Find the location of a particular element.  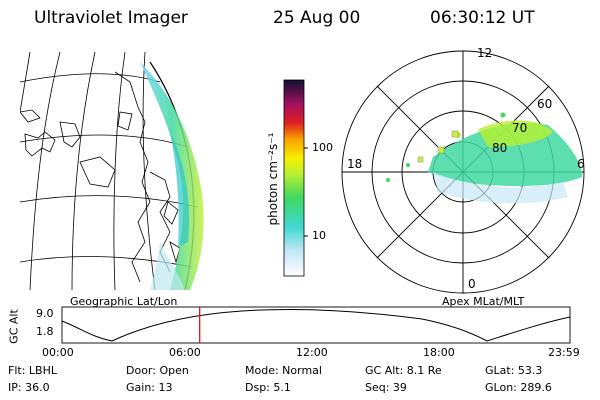

glat-info: GLat: 53.3 is located at coordinates (514, 370).